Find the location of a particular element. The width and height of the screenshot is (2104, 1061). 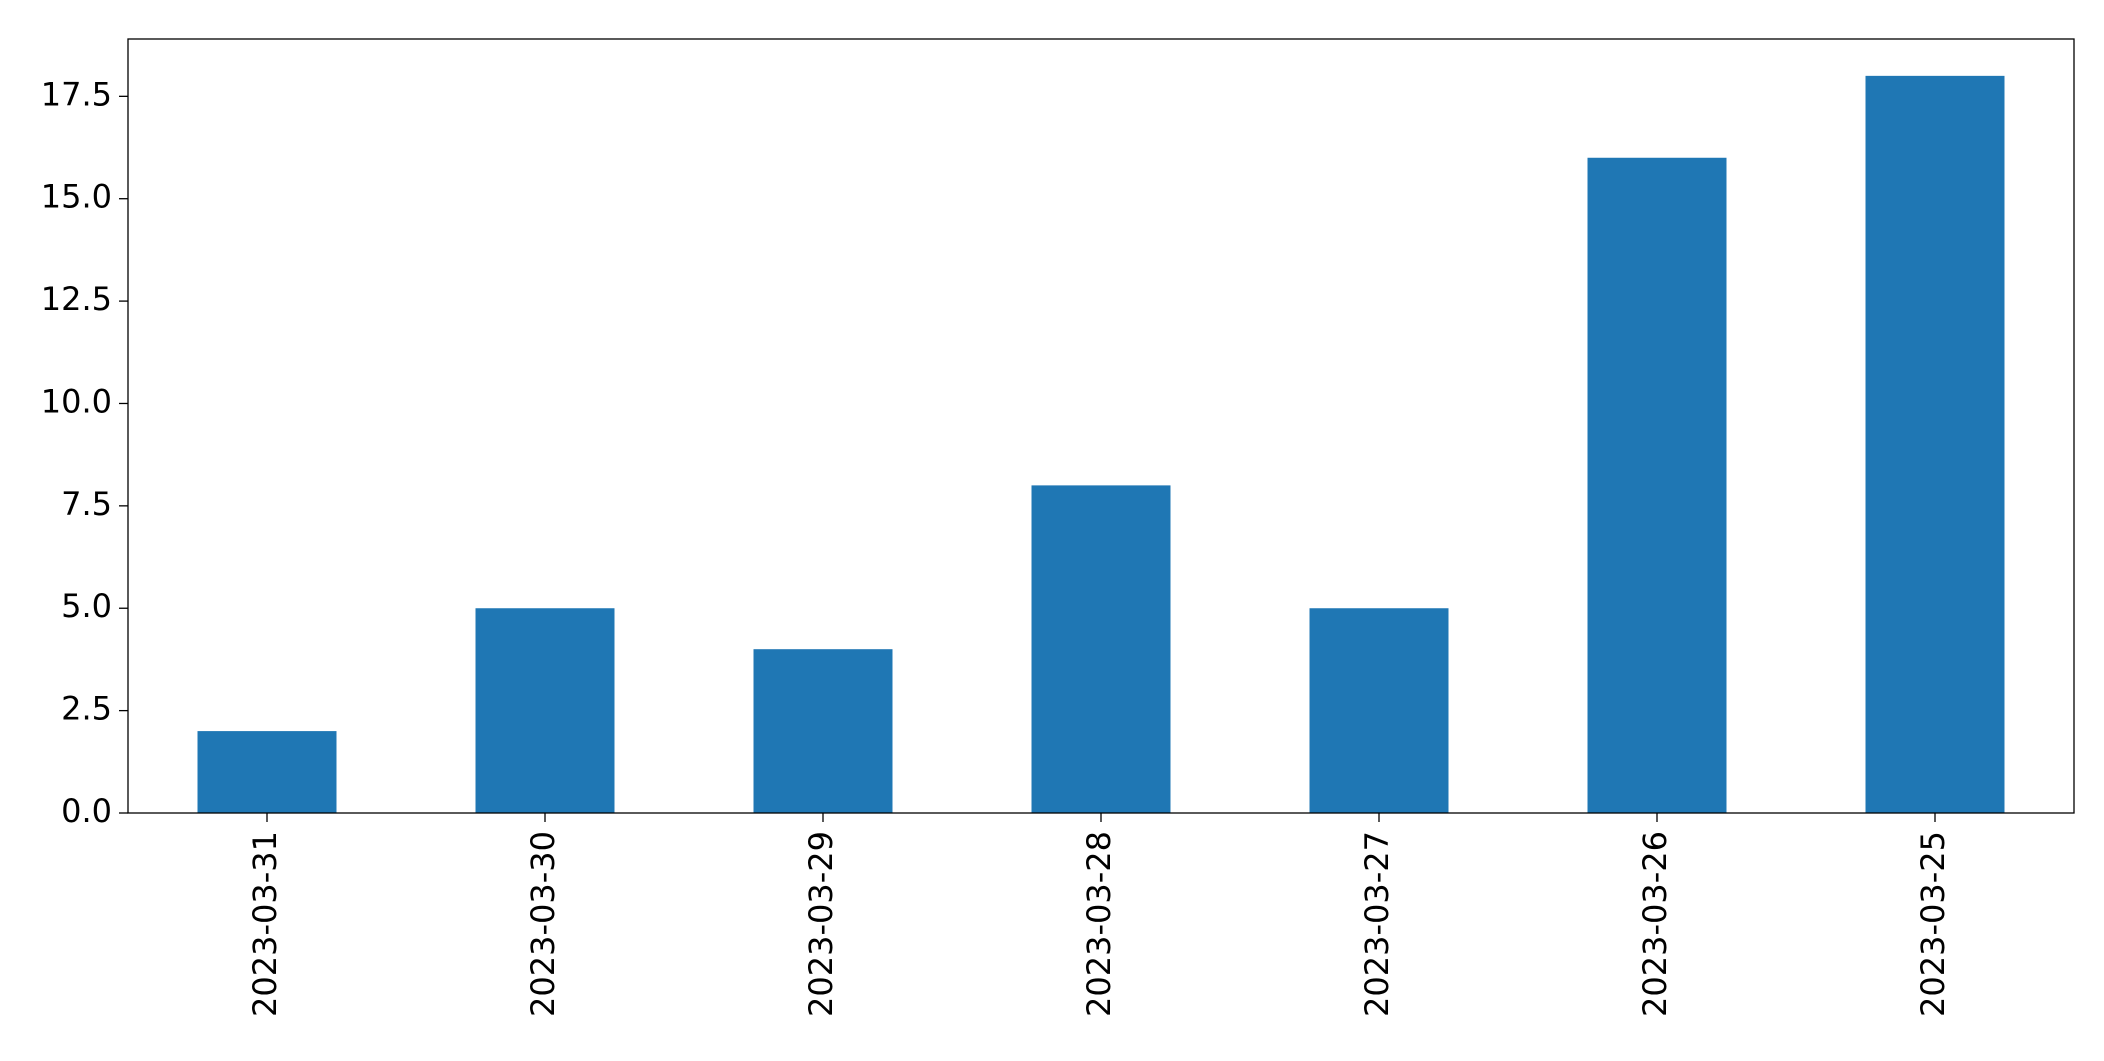

y-tick-label: 0.0 is located at coordinates (86, 811).